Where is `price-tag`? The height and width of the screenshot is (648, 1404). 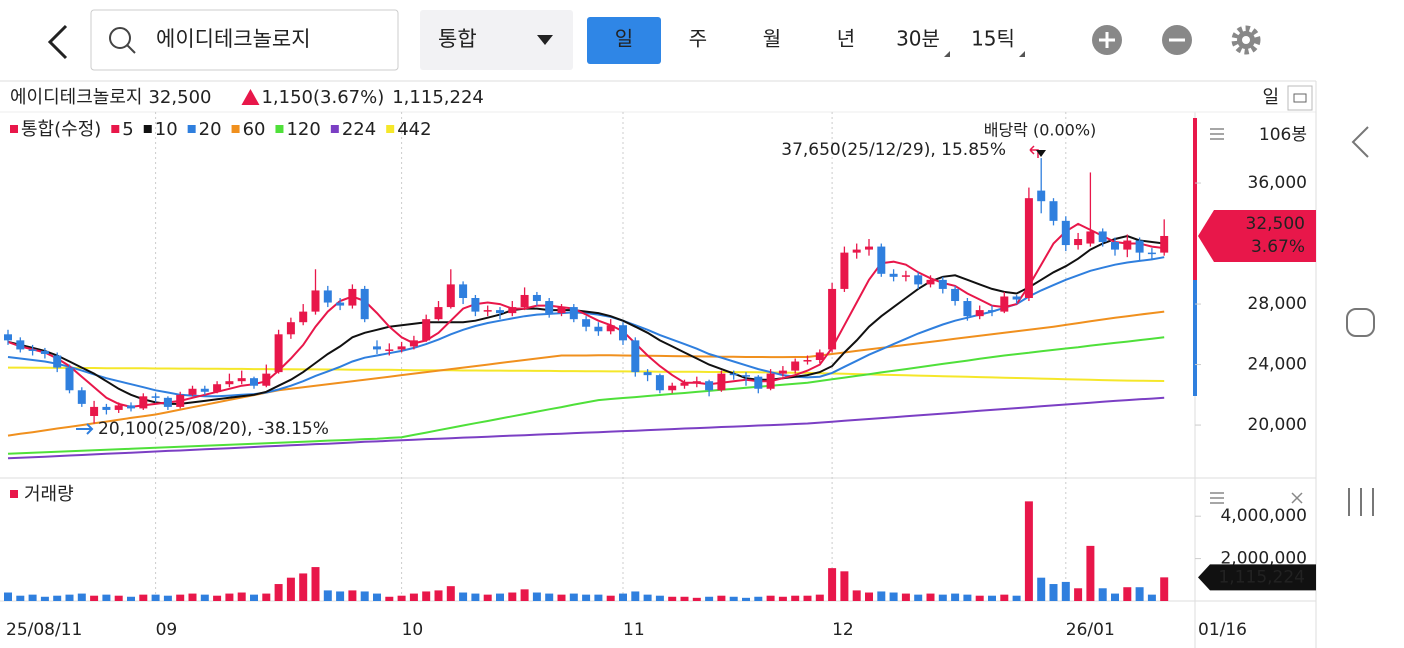 price-tag is located at coordinates (1257, 235).